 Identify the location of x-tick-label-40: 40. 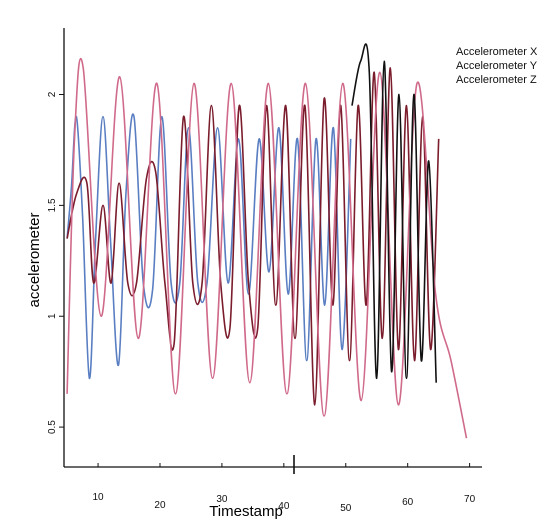
(284, 506).